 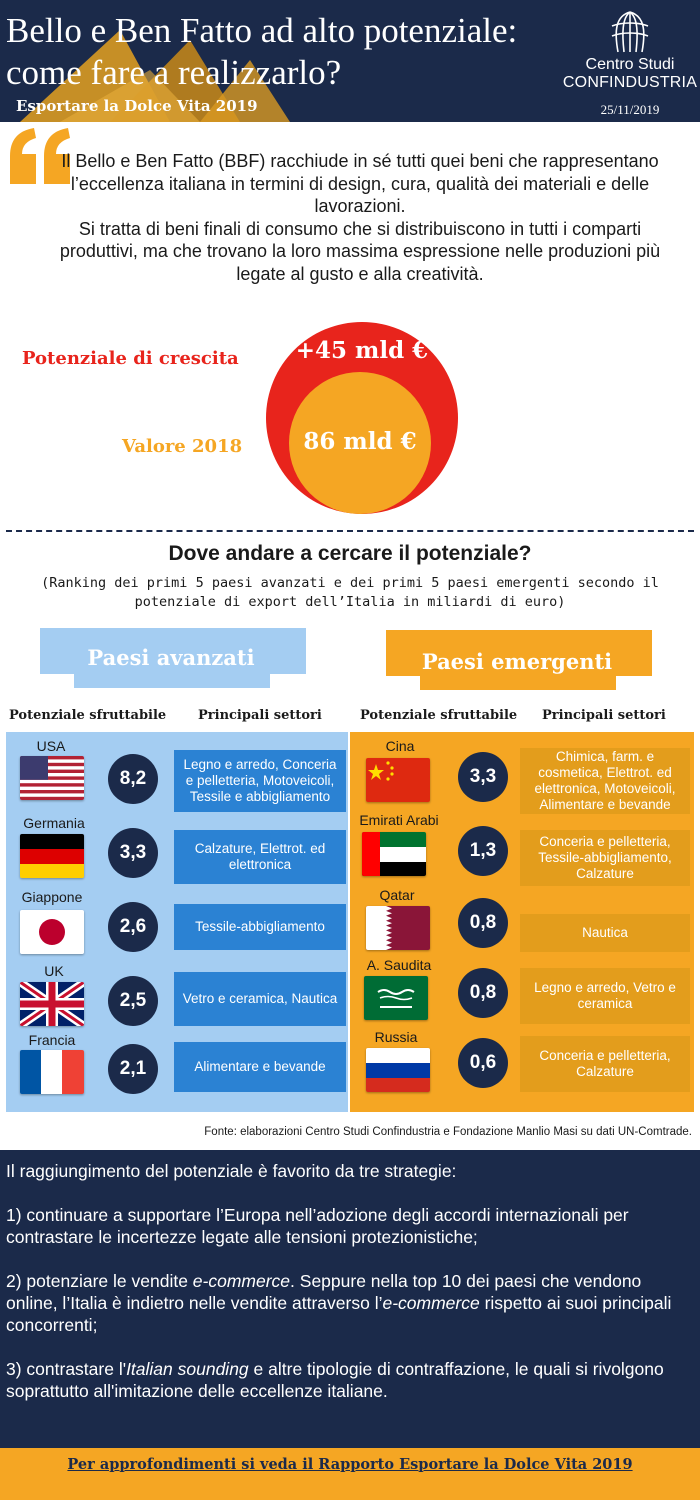 What do you see at coordinates (172, 680) in the screenshot?
I see `advanced-banner-tab` at bounding box center [172, 680].